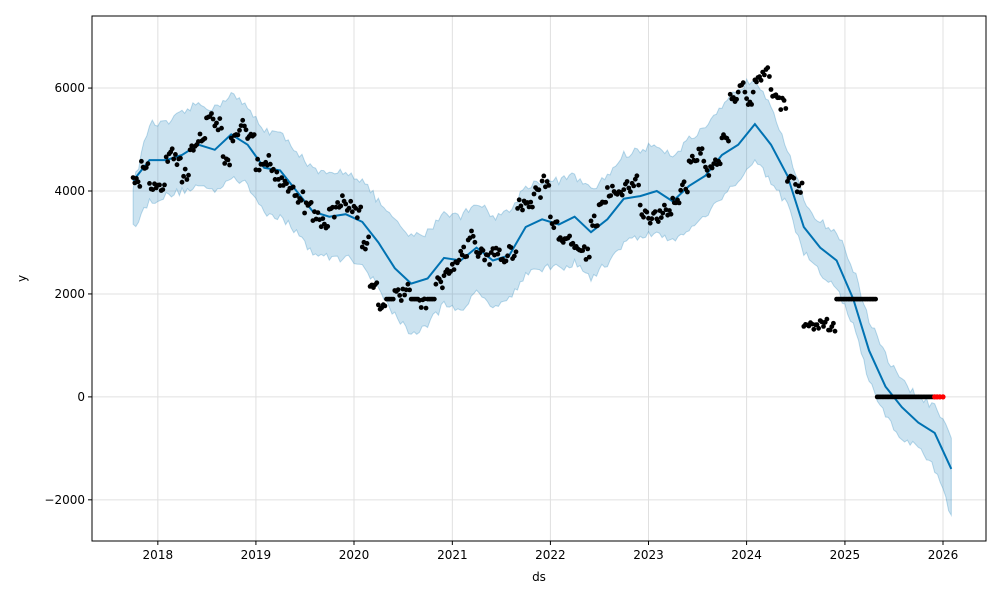 Image resolution: width=1000 pixels, height=600 pixels. What do you see at coordinates (354, 555) in the screenshot?
I see `x-tick-label: 2020` at bounding box center [354, 555].